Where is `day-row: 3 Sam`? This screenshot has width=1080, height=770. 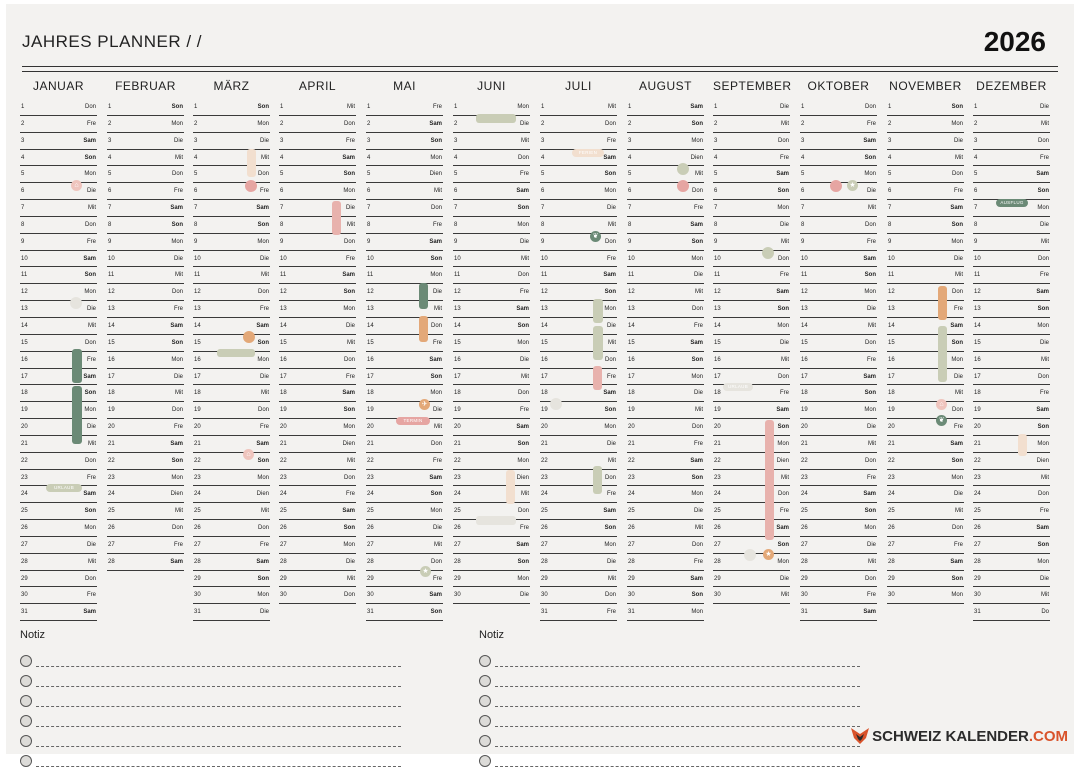 day-row: 3 Sam is located at coordinates (58, 141).